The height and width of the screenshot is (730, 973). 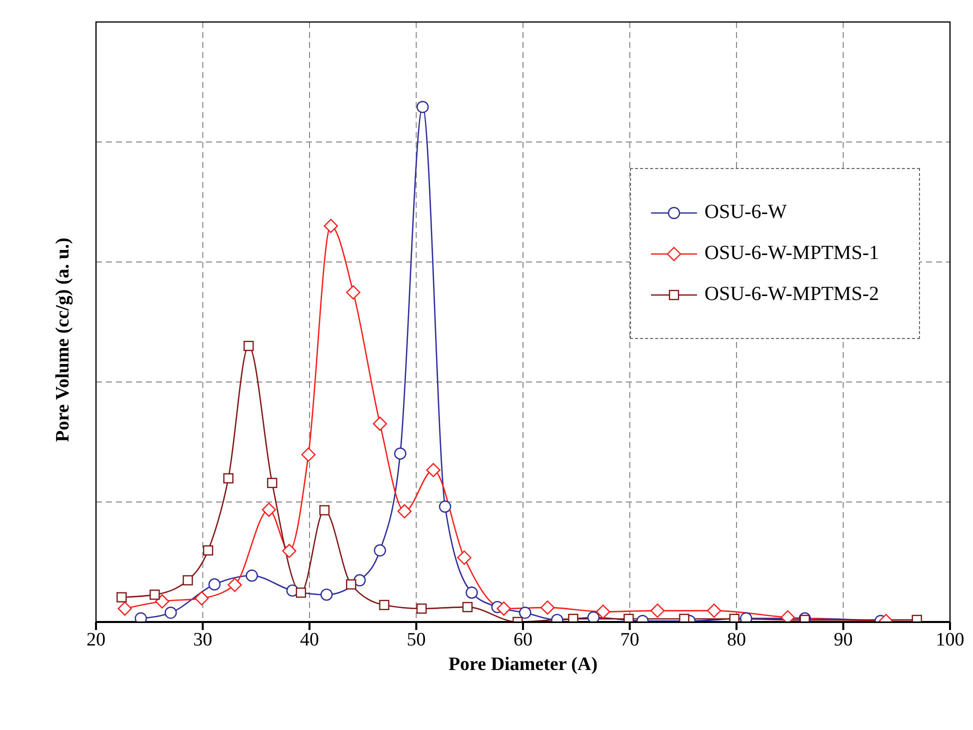 I want to click on legend-label: OSU-6-W-MPTMS-1, so click(x=791, y=253).